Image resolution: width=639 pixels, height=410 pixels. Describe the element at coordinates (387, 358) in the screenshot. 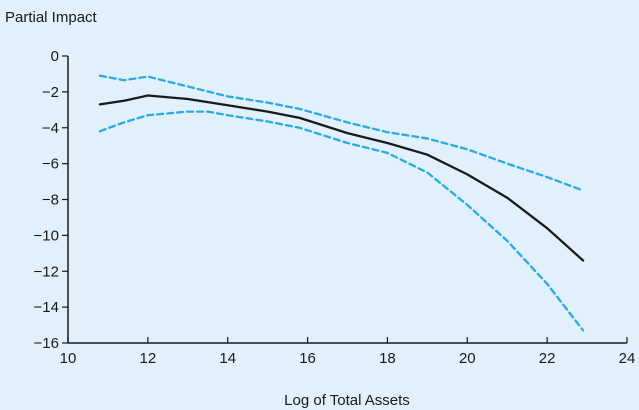

I see `x-tick-label: 18` at that location.